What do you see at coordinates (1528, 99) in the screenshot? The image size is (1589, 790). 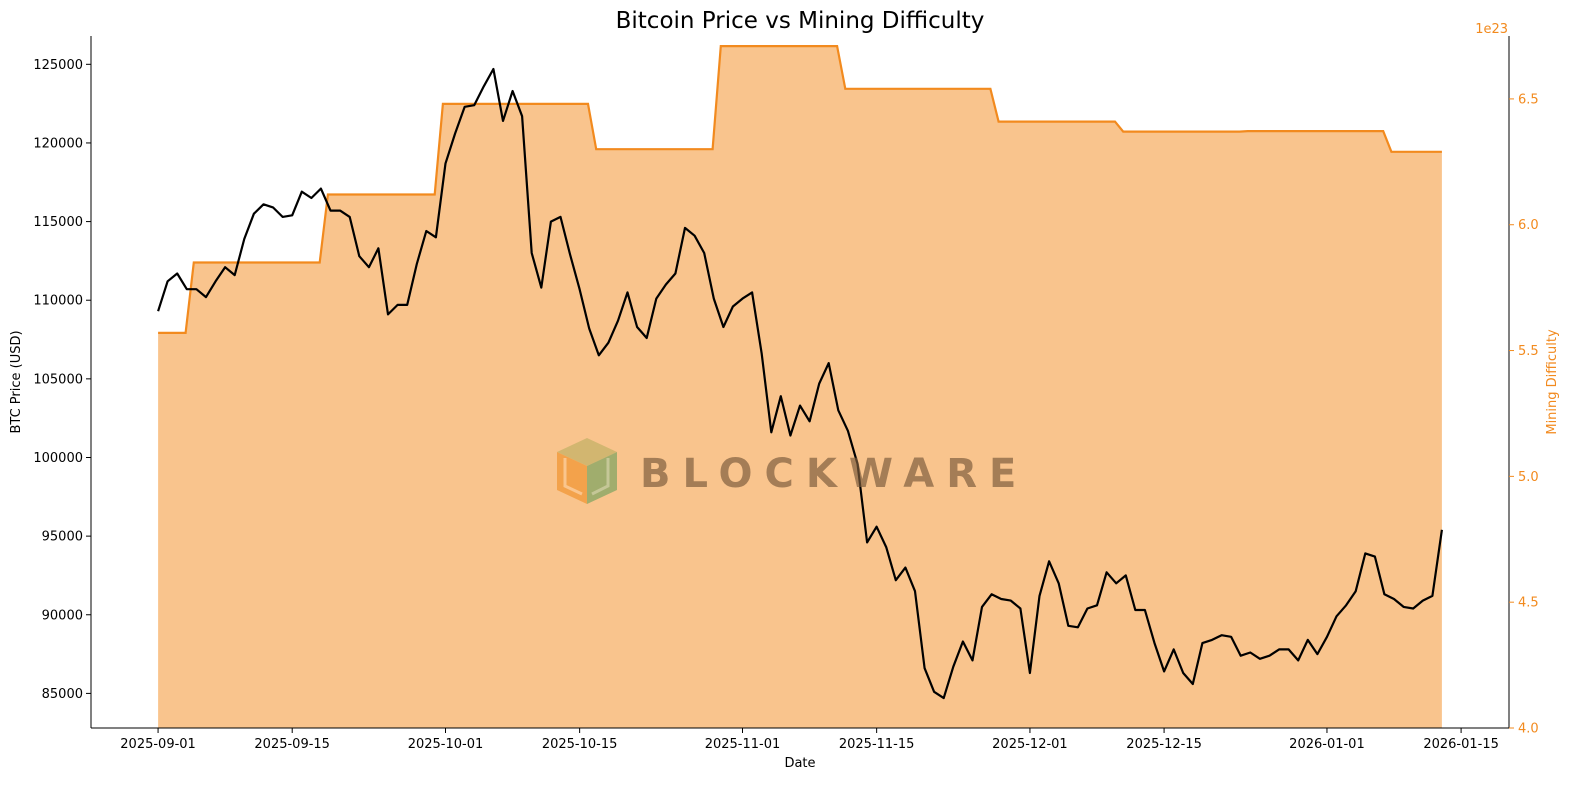 I see `y-right-tick-label: 6.5` at bounding box center [1528, 99].